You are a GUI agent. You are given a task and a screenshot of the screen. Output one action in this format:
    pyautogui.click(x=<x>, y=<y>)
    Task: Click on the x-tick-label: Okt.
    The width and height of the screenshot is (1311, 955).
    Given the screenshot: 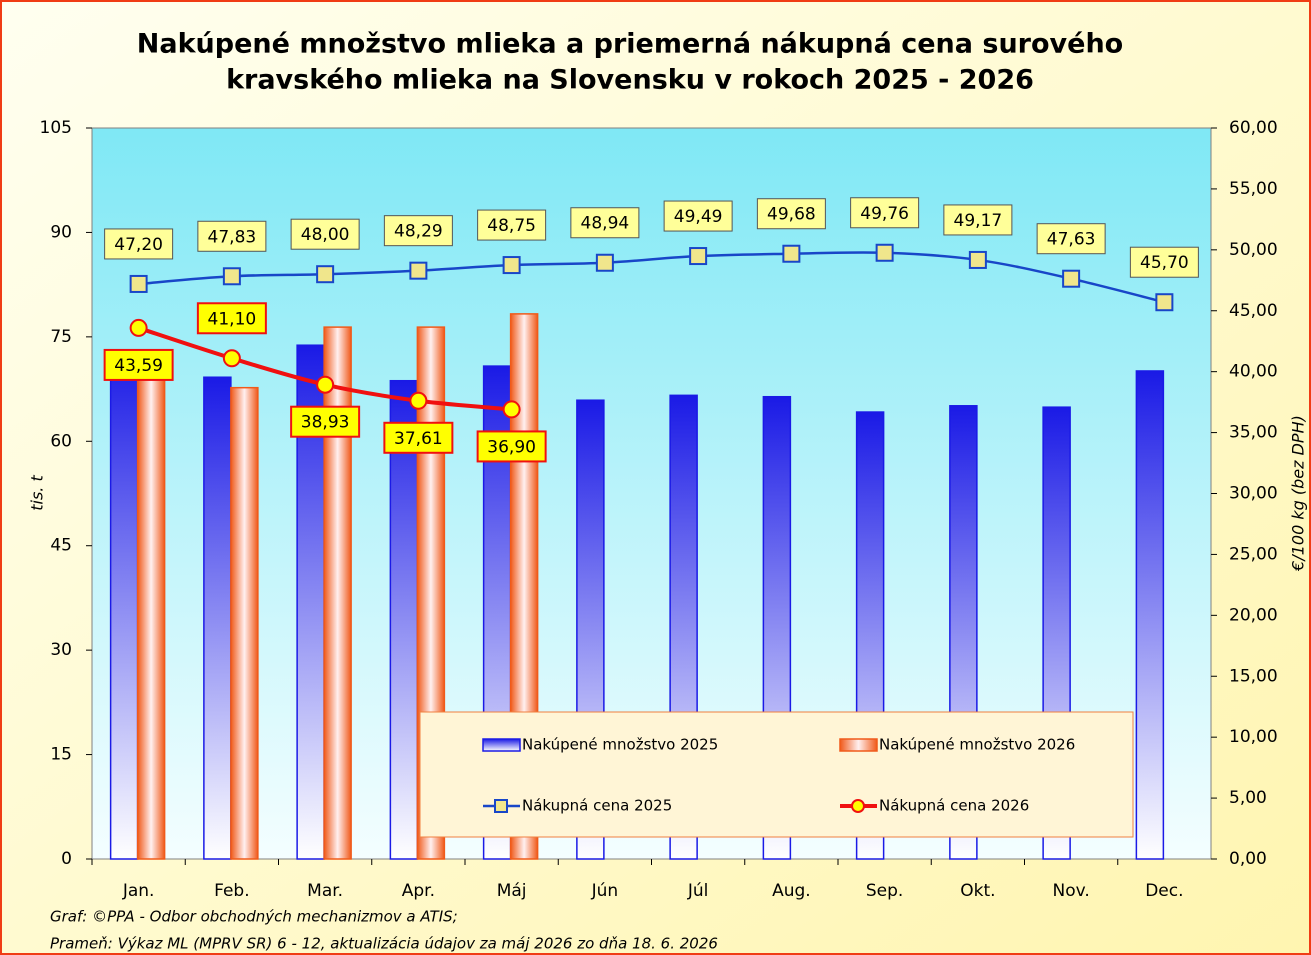 What is the action you would take?
    pyautogui.click(x=977, y=891)
    